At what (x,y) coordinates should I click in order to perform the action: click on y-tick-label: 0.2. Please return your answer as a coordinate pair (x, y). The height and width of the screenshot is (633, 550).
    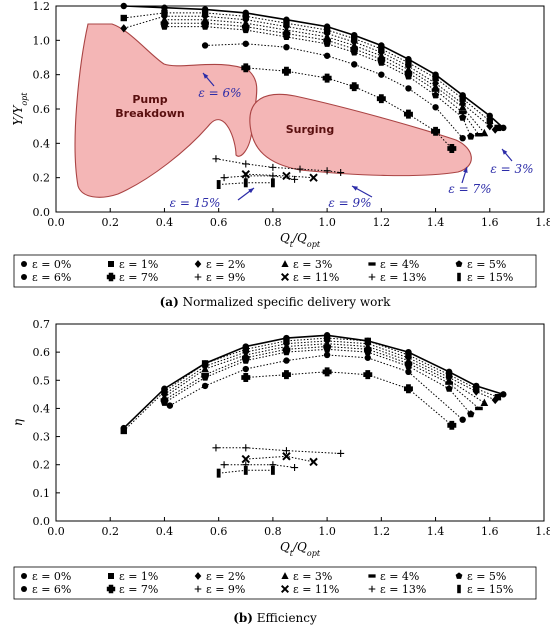
    Looking at the image, I should click on (42, 465).